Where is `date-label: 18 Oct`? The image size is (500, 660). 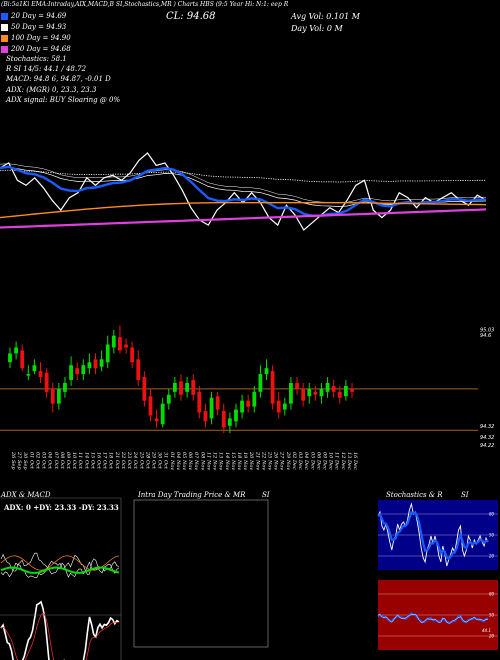
date-label: 18 Oct is located at coordinates (111, 461).